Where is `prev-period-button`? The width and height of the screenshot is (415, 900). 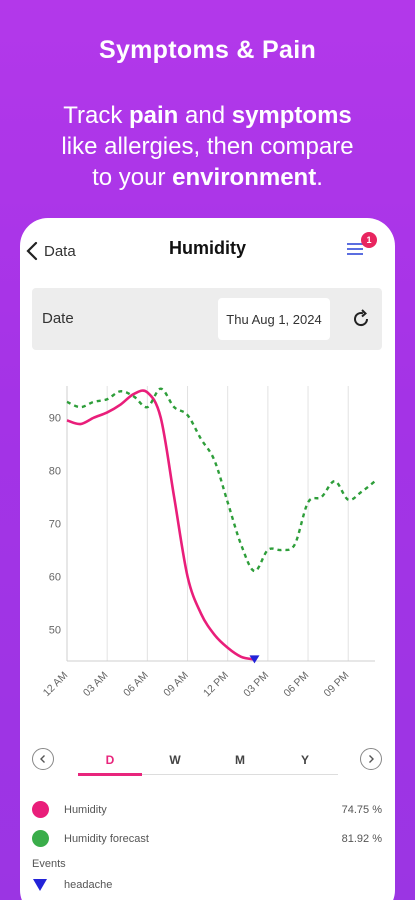 prev-period-button is located at coordinates (43, 759).